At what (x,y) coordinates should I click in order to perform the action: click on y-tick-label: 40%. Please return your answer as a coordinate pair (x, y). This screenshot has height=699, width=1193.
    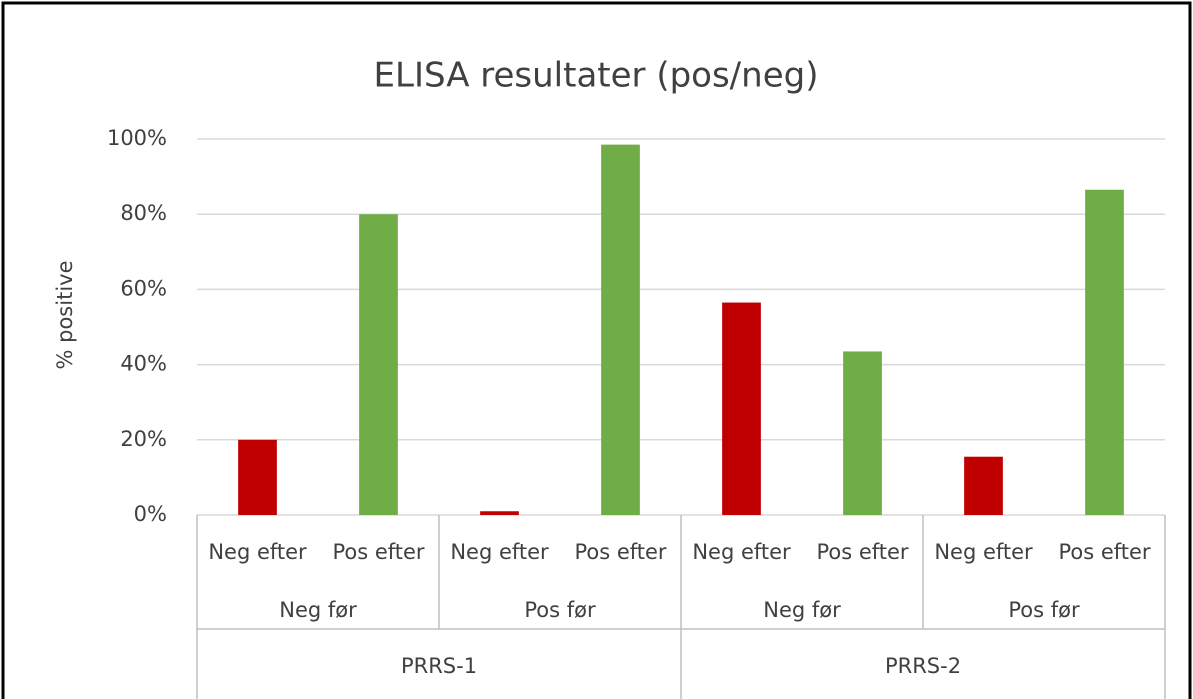
    Looking at the image, I should click on (143, 364).